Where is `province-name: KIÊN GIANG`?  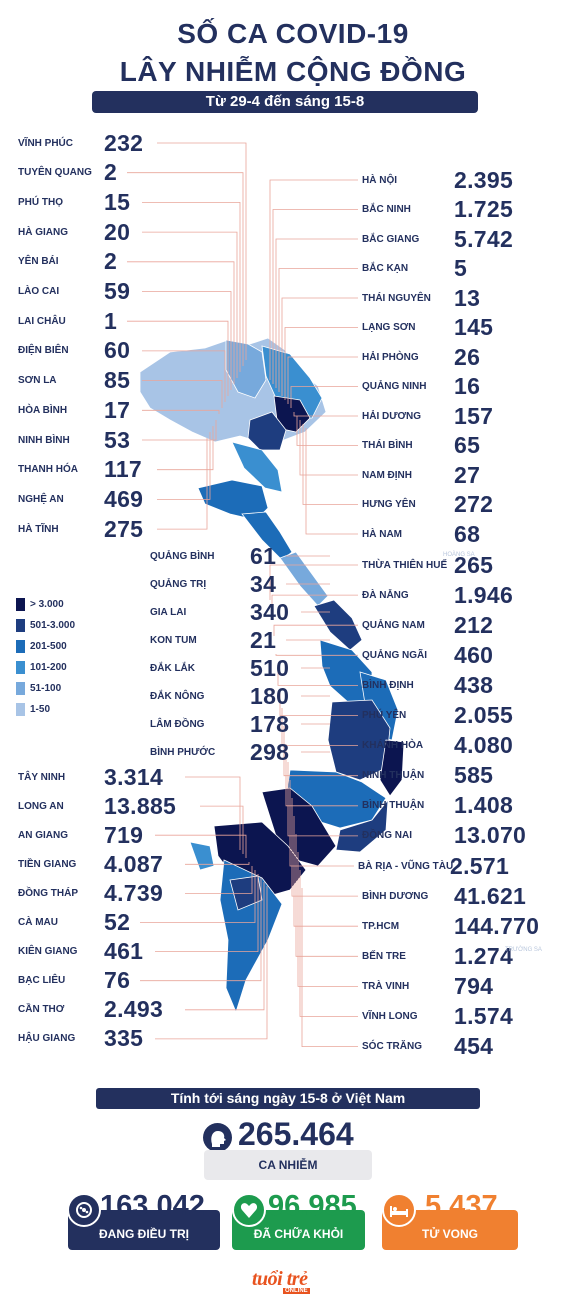 province-name: KIÊN GIANG is located at coordinates (48, 952).